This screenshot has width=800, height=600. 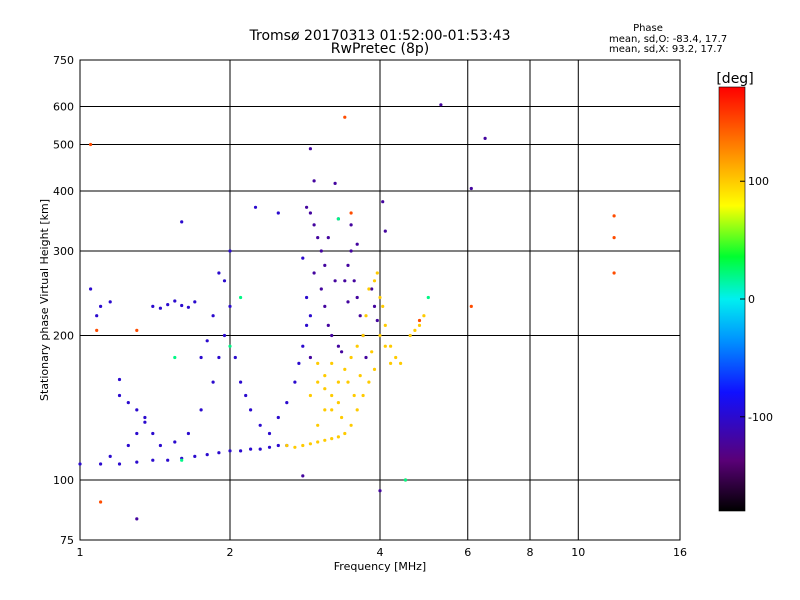 What do you see at coordinates (744, 291) in the screenshot?
I see `colorbar: [deg] 100 0 -100` at bounding box center [744, 291].